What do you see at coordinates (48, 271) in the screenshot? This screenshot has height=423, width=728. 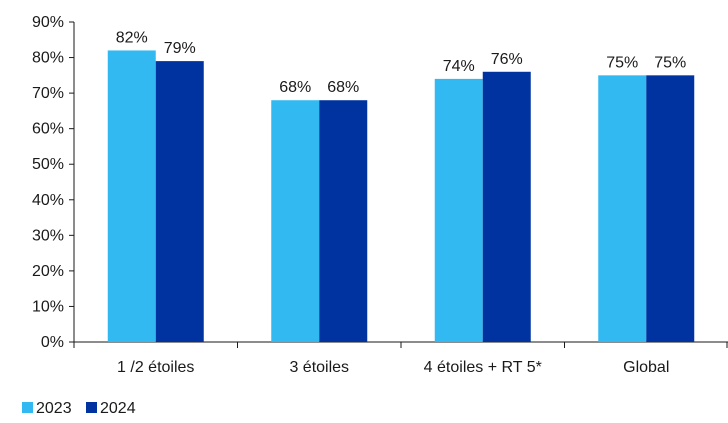 I see `y-tick-label: 20%` at bounding box center [48, 271].